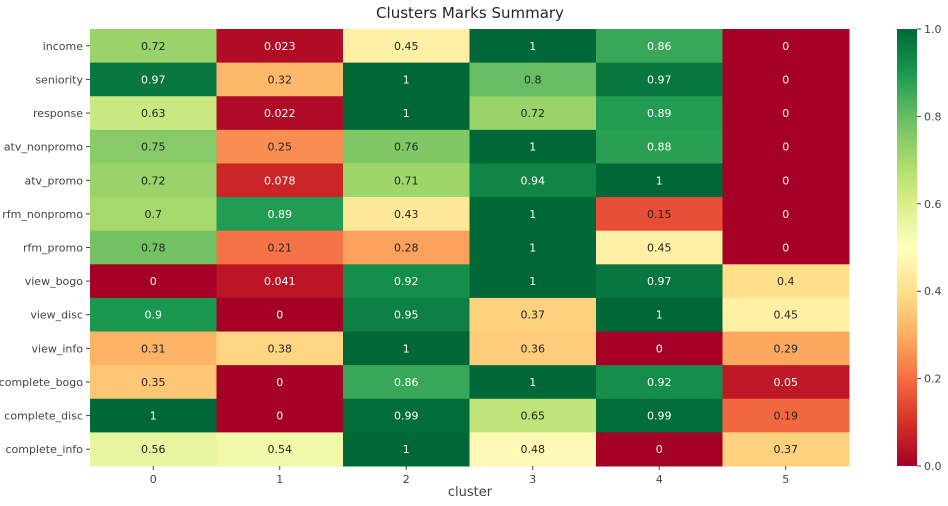 The image size is (948, 506). Describe the element at coordinates (533, 180) in the screenshot. I see `cell-value-label: 0.94` at that location.